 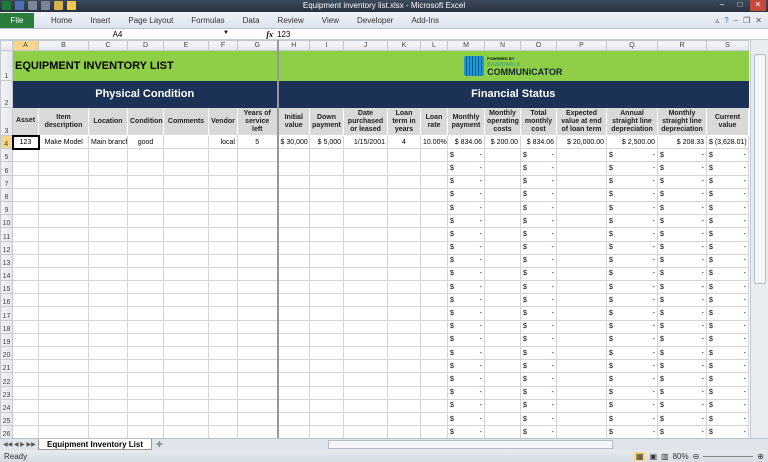 I want to click on data-cell: local, so click(x=223, y=142).